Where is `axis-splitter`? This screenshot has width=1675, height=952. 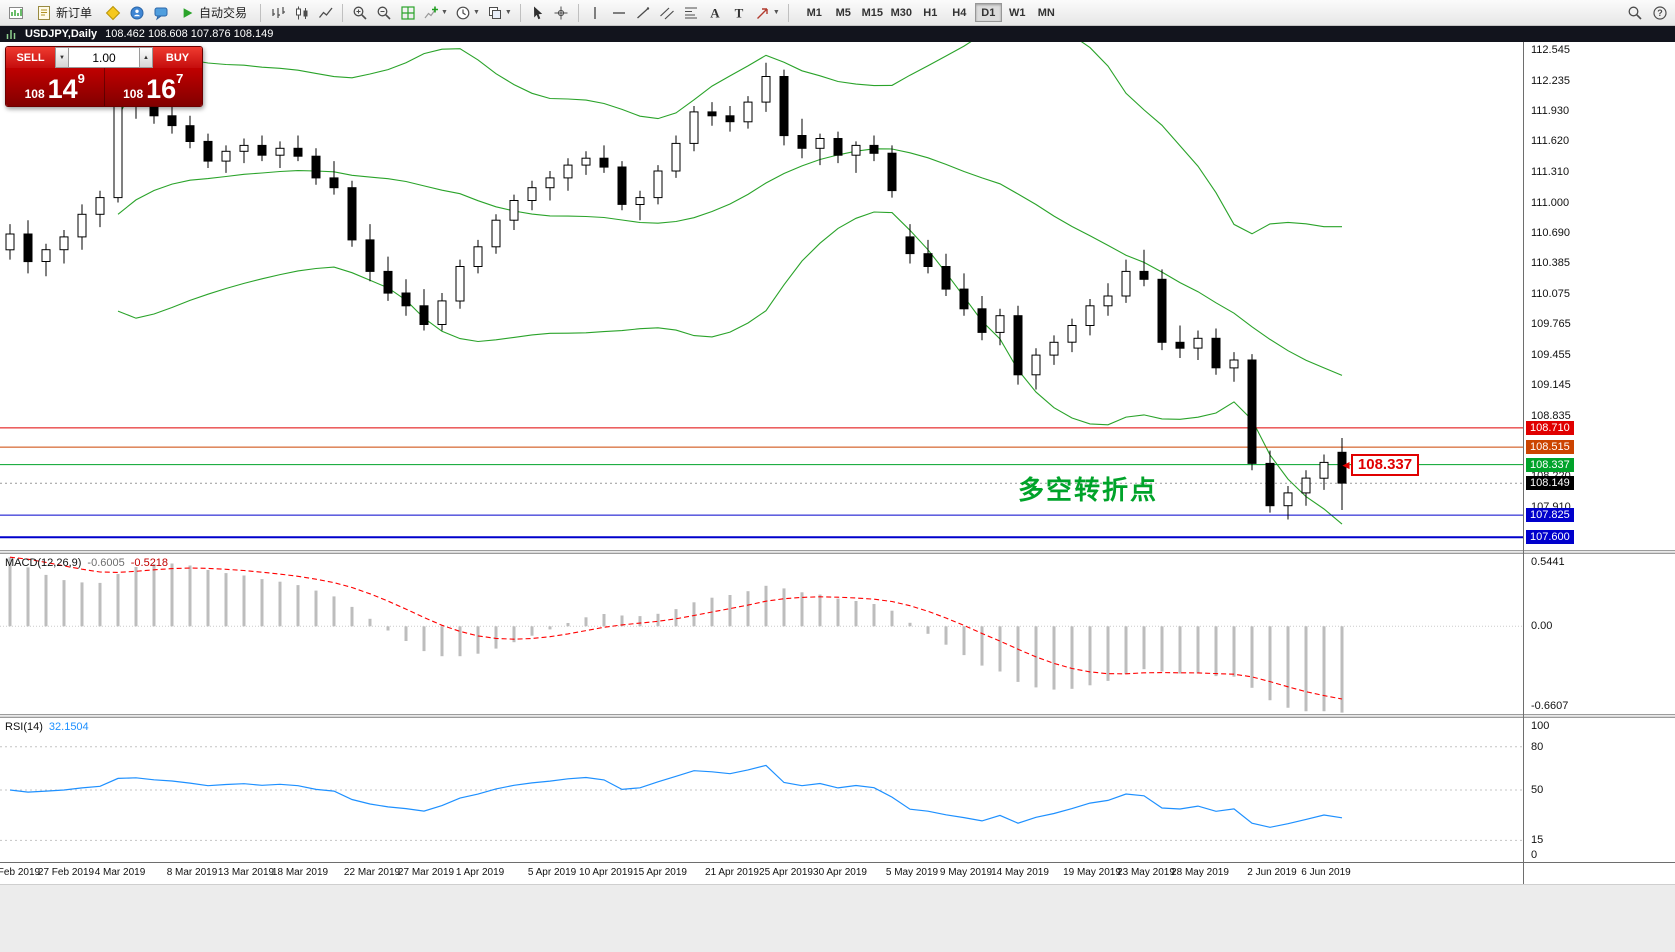
axis-splitter is located at coordinates (1599, 552).